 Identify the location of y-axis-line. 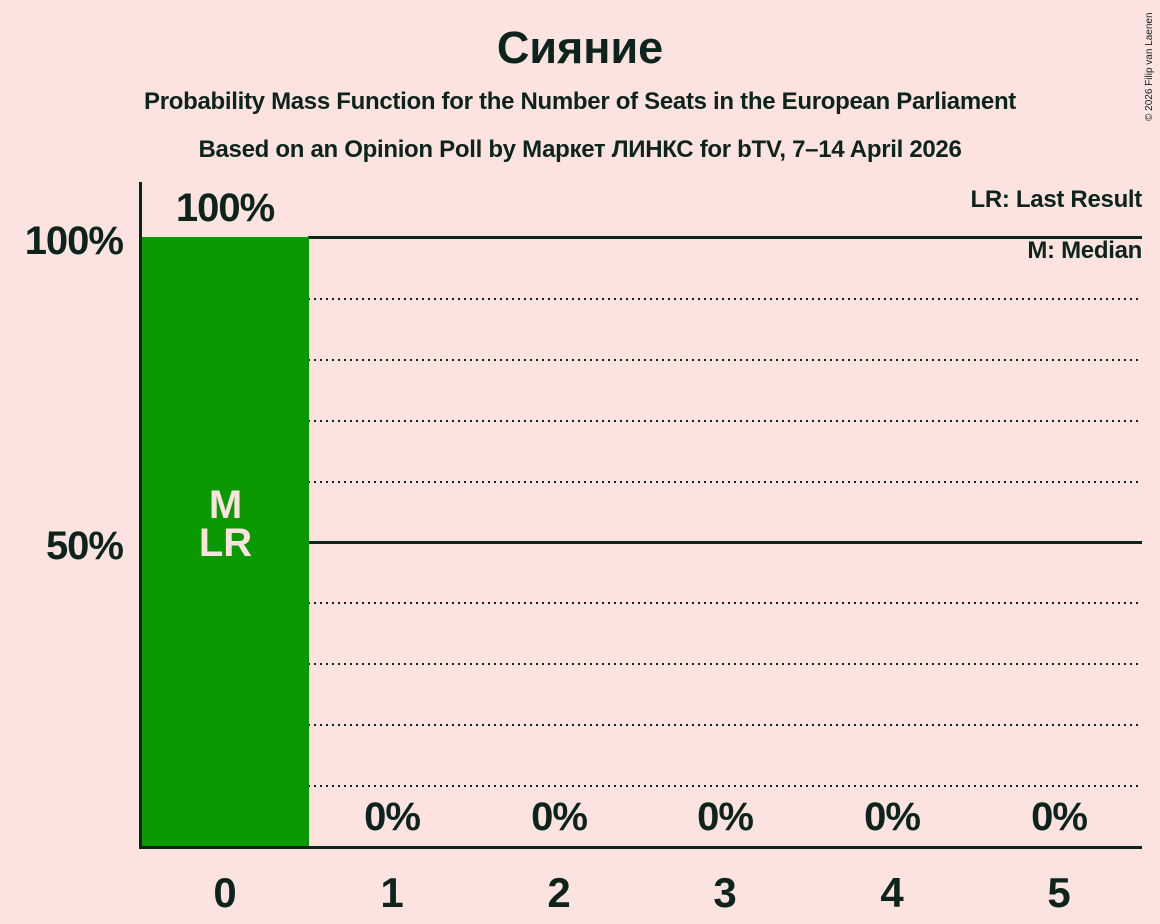
(140, 515).